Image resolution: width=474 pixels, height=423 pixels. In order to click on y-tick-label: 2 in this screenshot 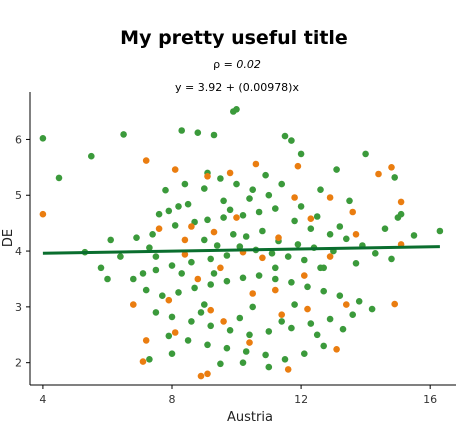, I will do `click(18, 363)`.